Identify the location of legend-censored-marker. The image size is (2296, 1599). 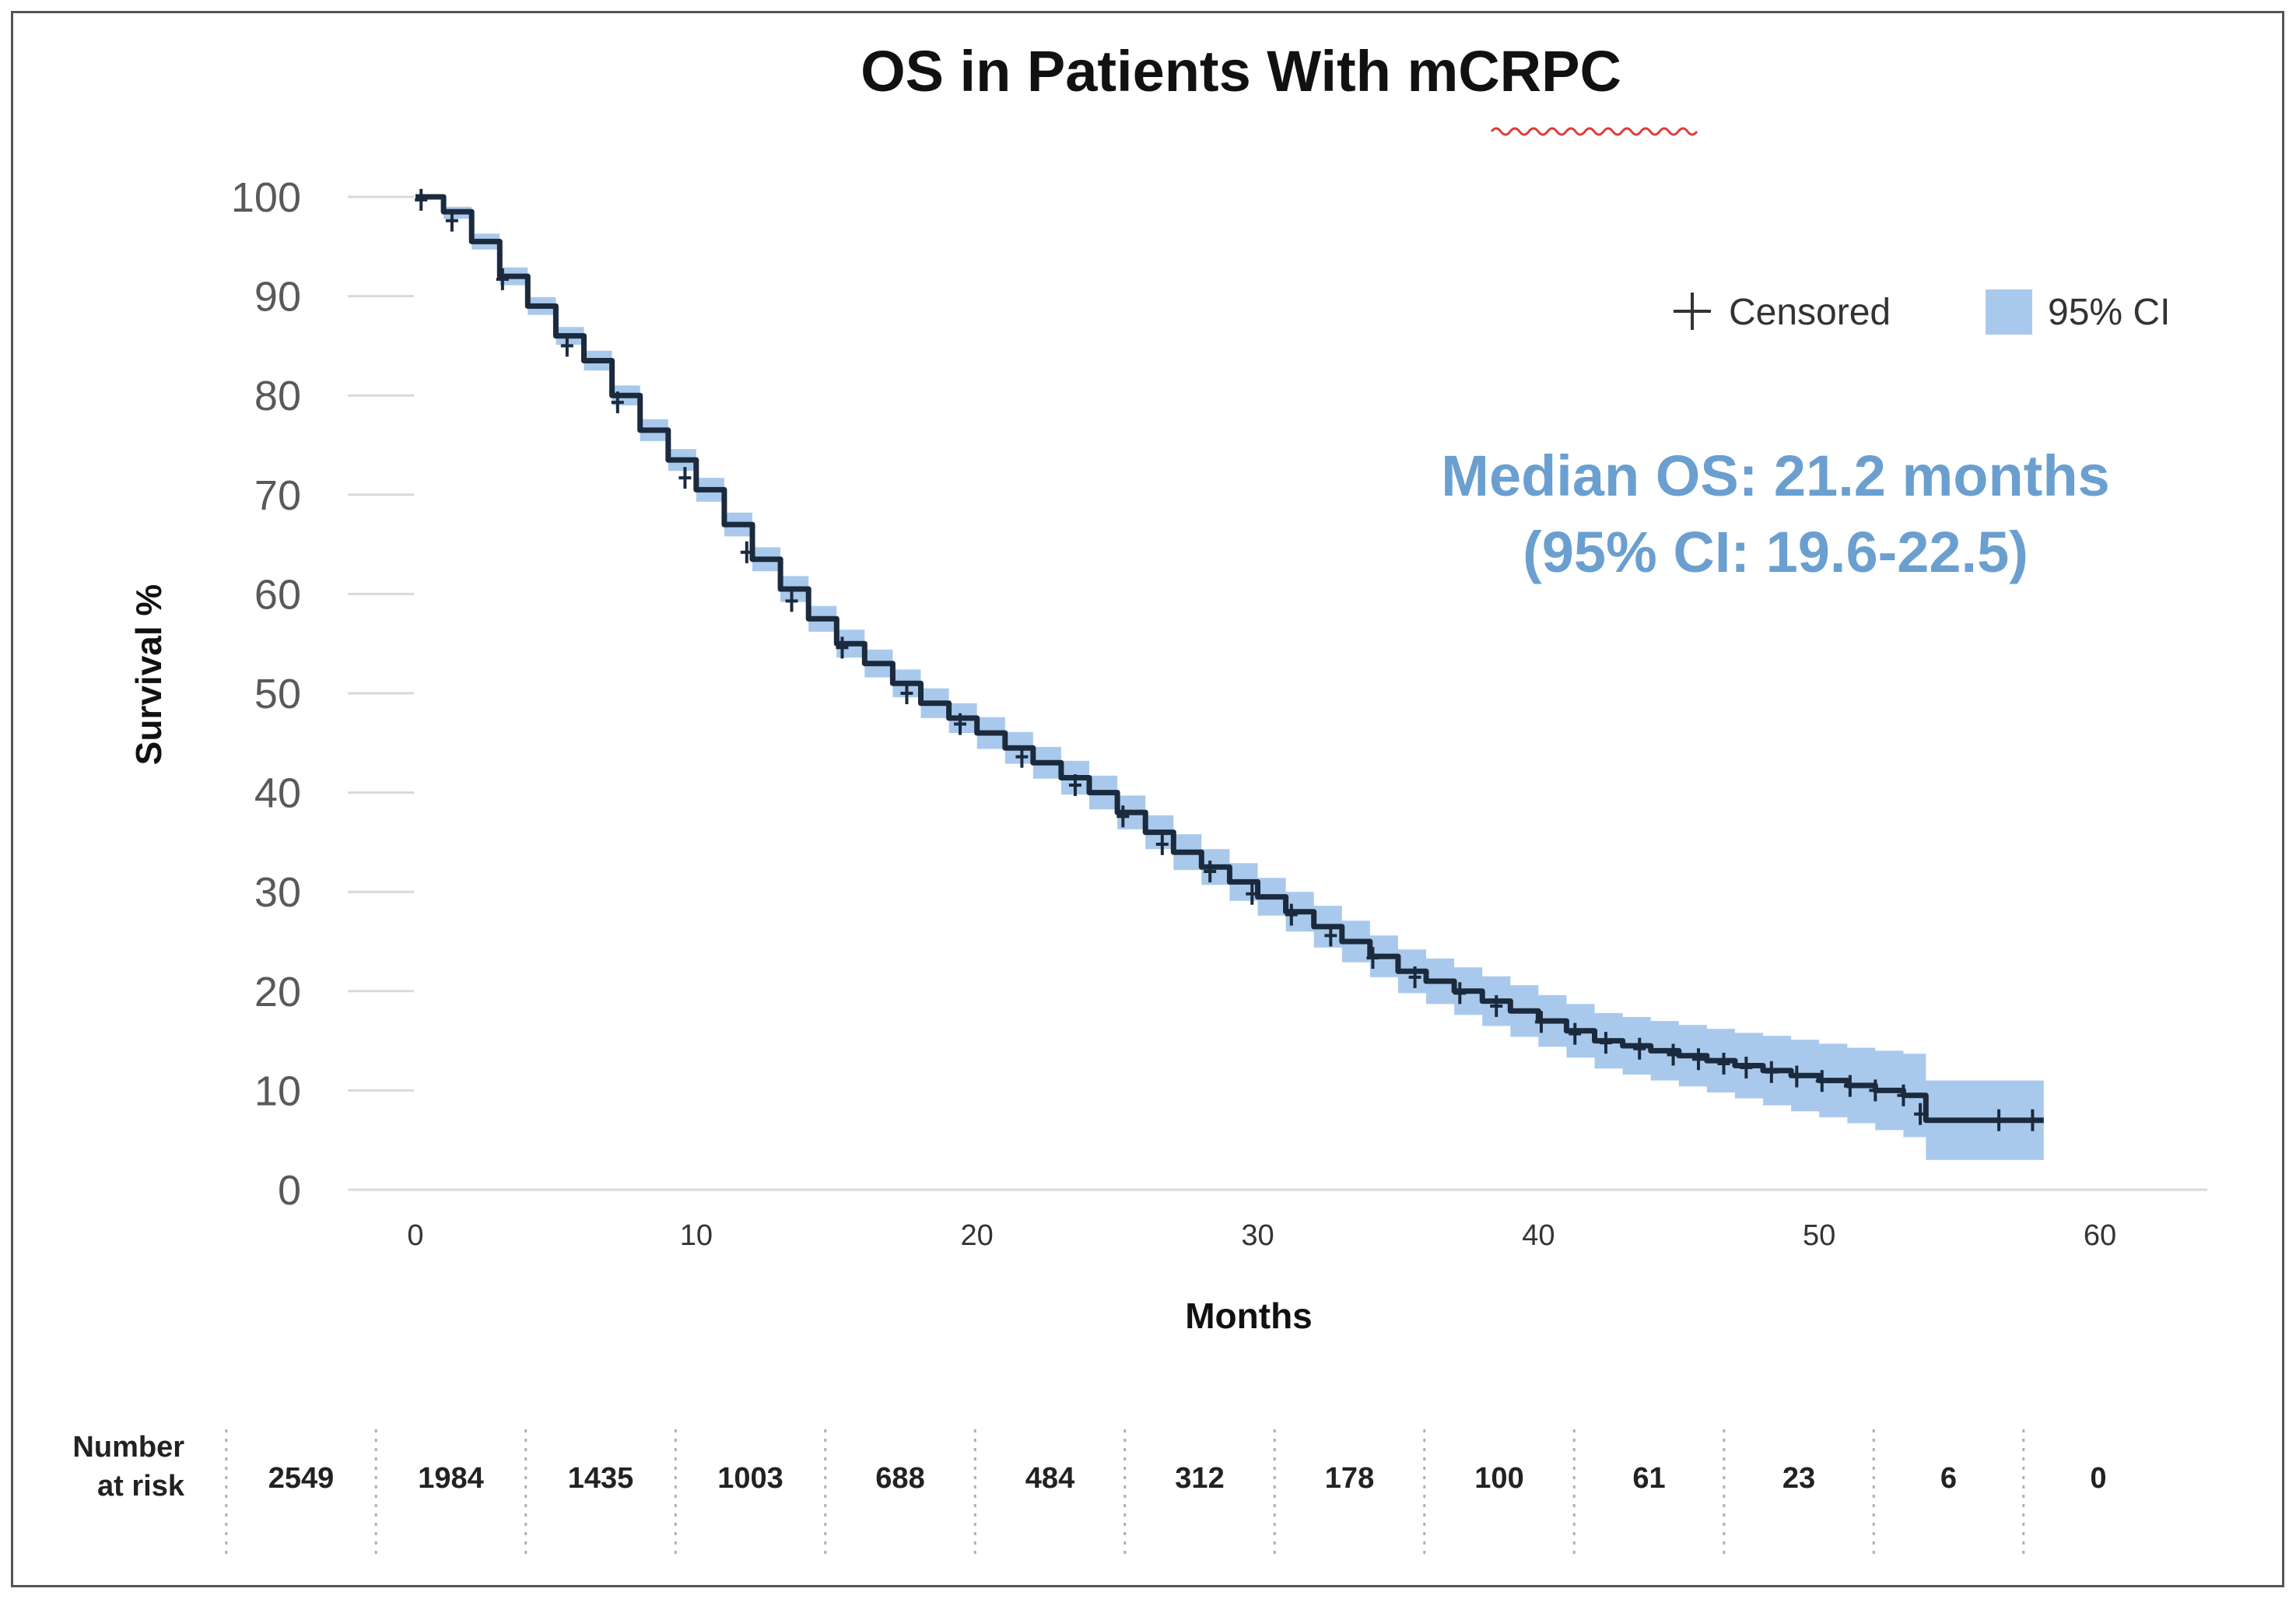
(1692, 311).